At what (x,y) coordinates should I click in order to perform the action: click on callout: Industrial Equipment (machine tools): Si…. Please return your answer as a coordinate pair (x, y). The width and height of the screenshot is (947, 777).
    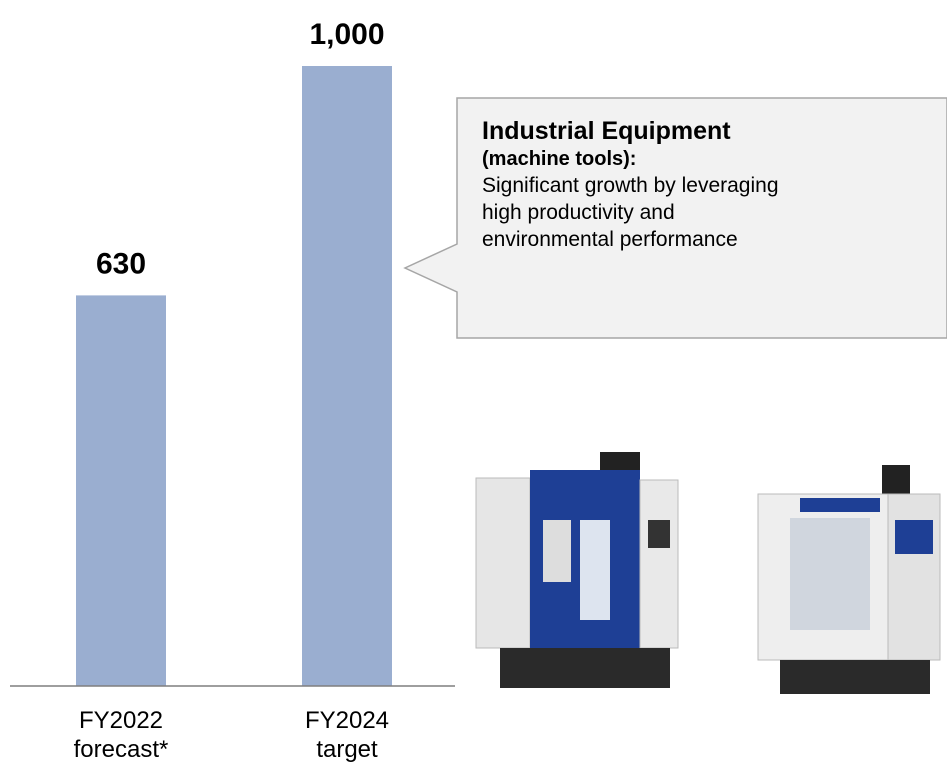
    Looking at the image, I should click on (712, 184).